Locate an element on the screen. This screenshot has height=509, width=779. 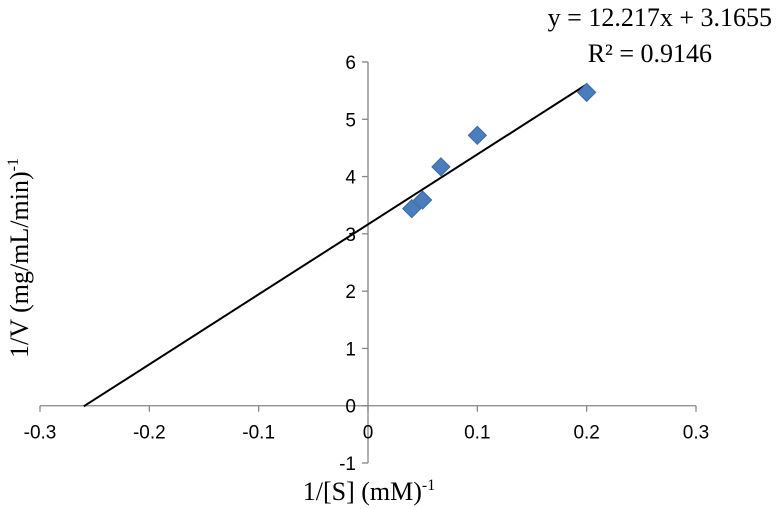
data-points is located at coordinates (499, 150).